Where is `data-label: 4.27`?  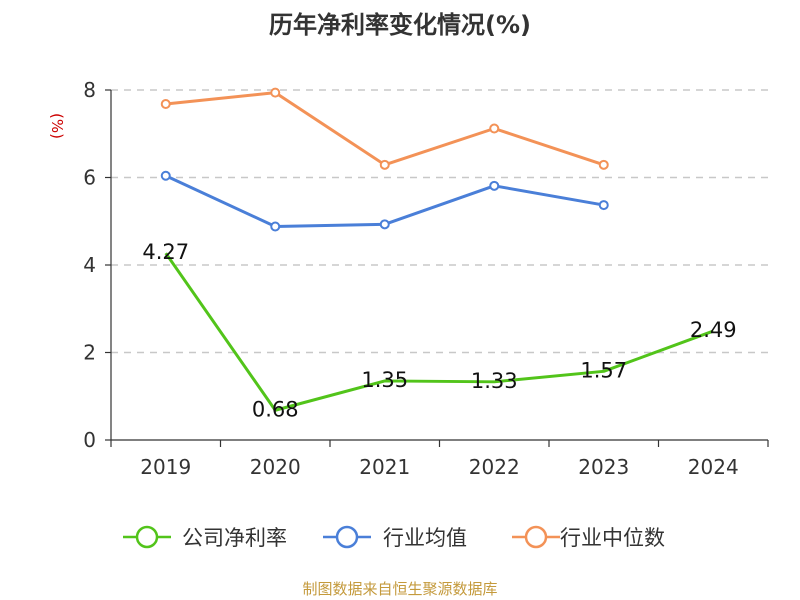 data-label: 4.27 is located at coordinates (165, 252).